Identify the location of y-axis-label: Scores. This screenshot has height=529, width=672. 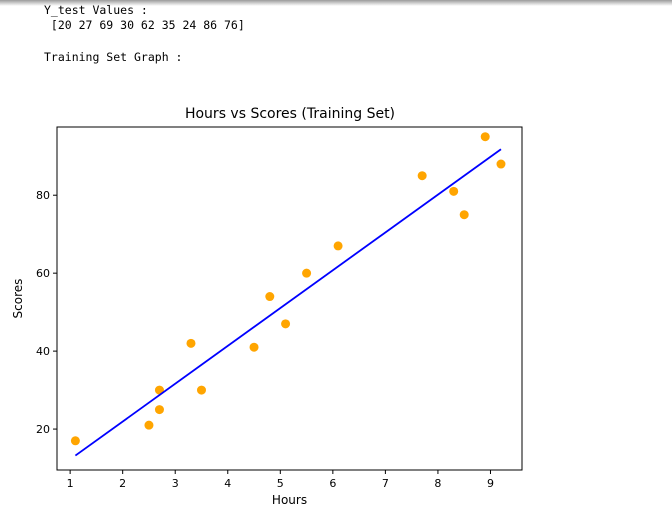
(18, 299).